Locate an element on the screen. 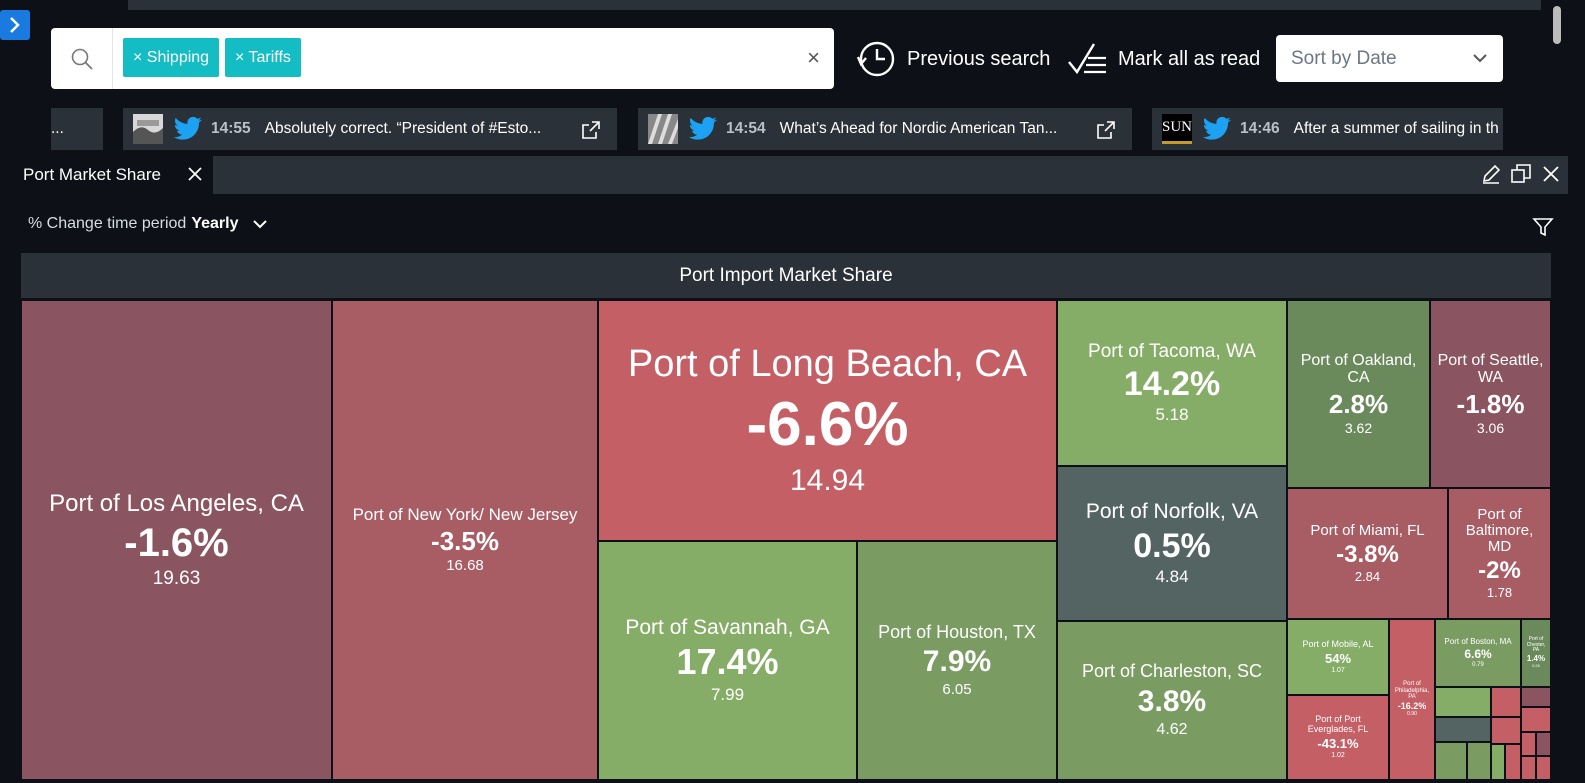  tile-market-share-value: 14.94 is located at coordinates (827, 480).